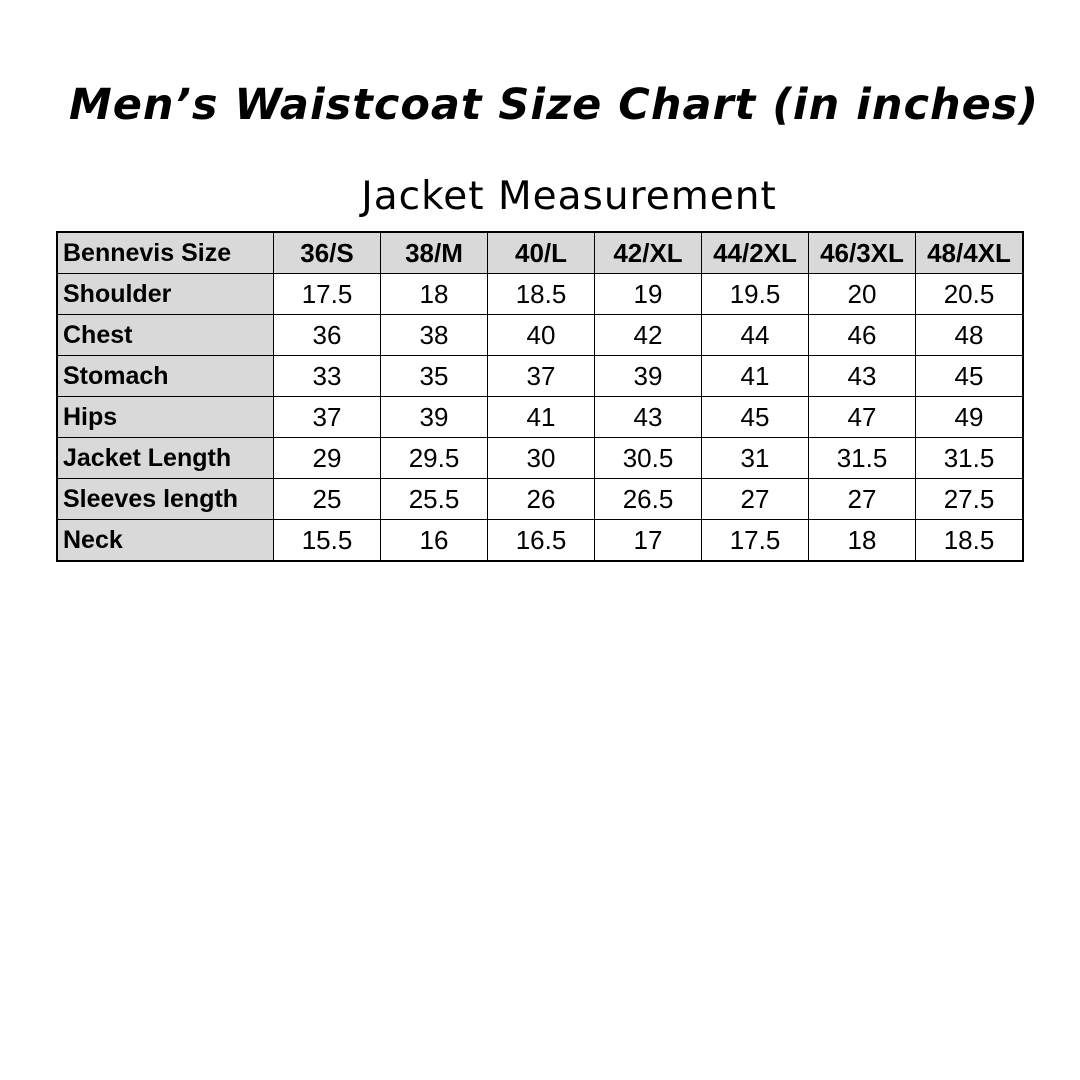 The height and width of the screenshot is (1080, 1080). Describe the element at coordinates (434, 376) in the screenshot. I see `table-cell: 35` at that location.